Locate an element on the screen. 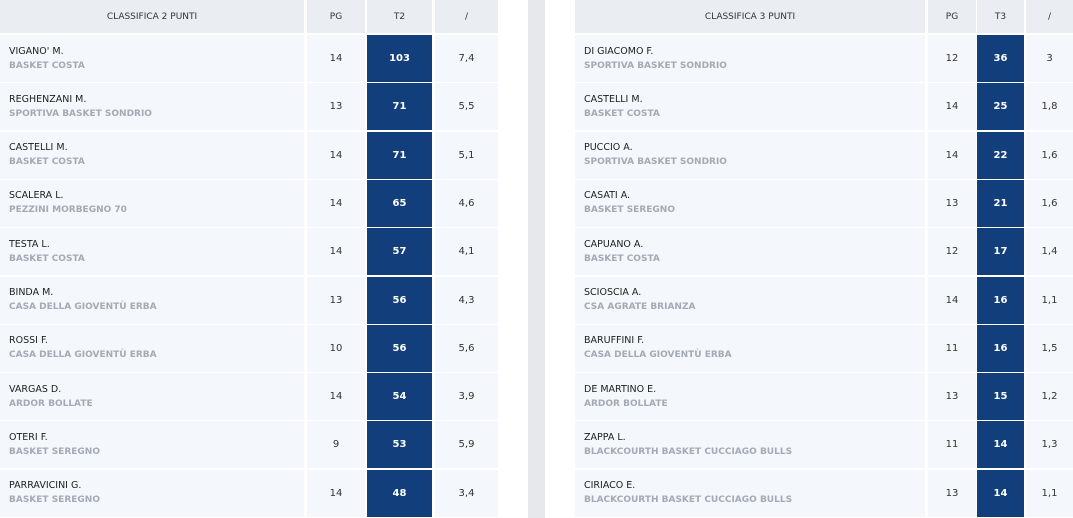  column-header-stat: T3 is located at coordinates (1000, 16).